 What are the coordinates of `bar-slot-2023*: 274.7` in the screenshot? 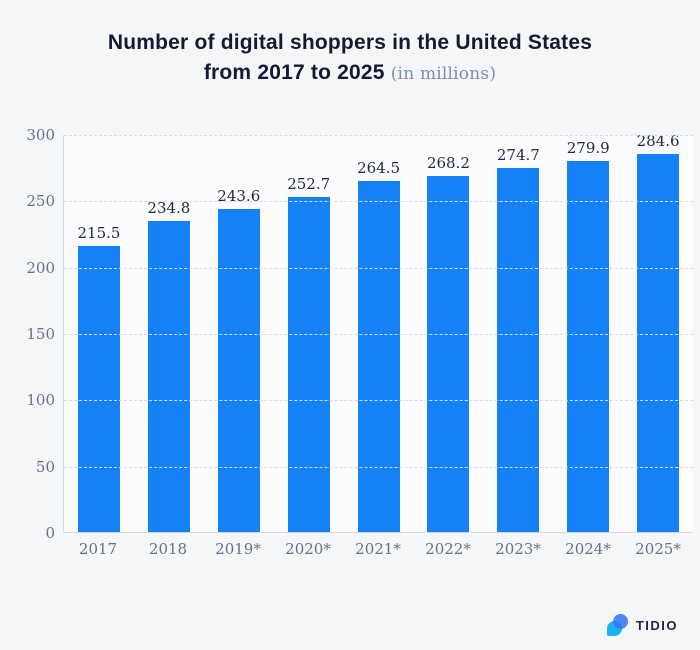 It's located at (518, 333).